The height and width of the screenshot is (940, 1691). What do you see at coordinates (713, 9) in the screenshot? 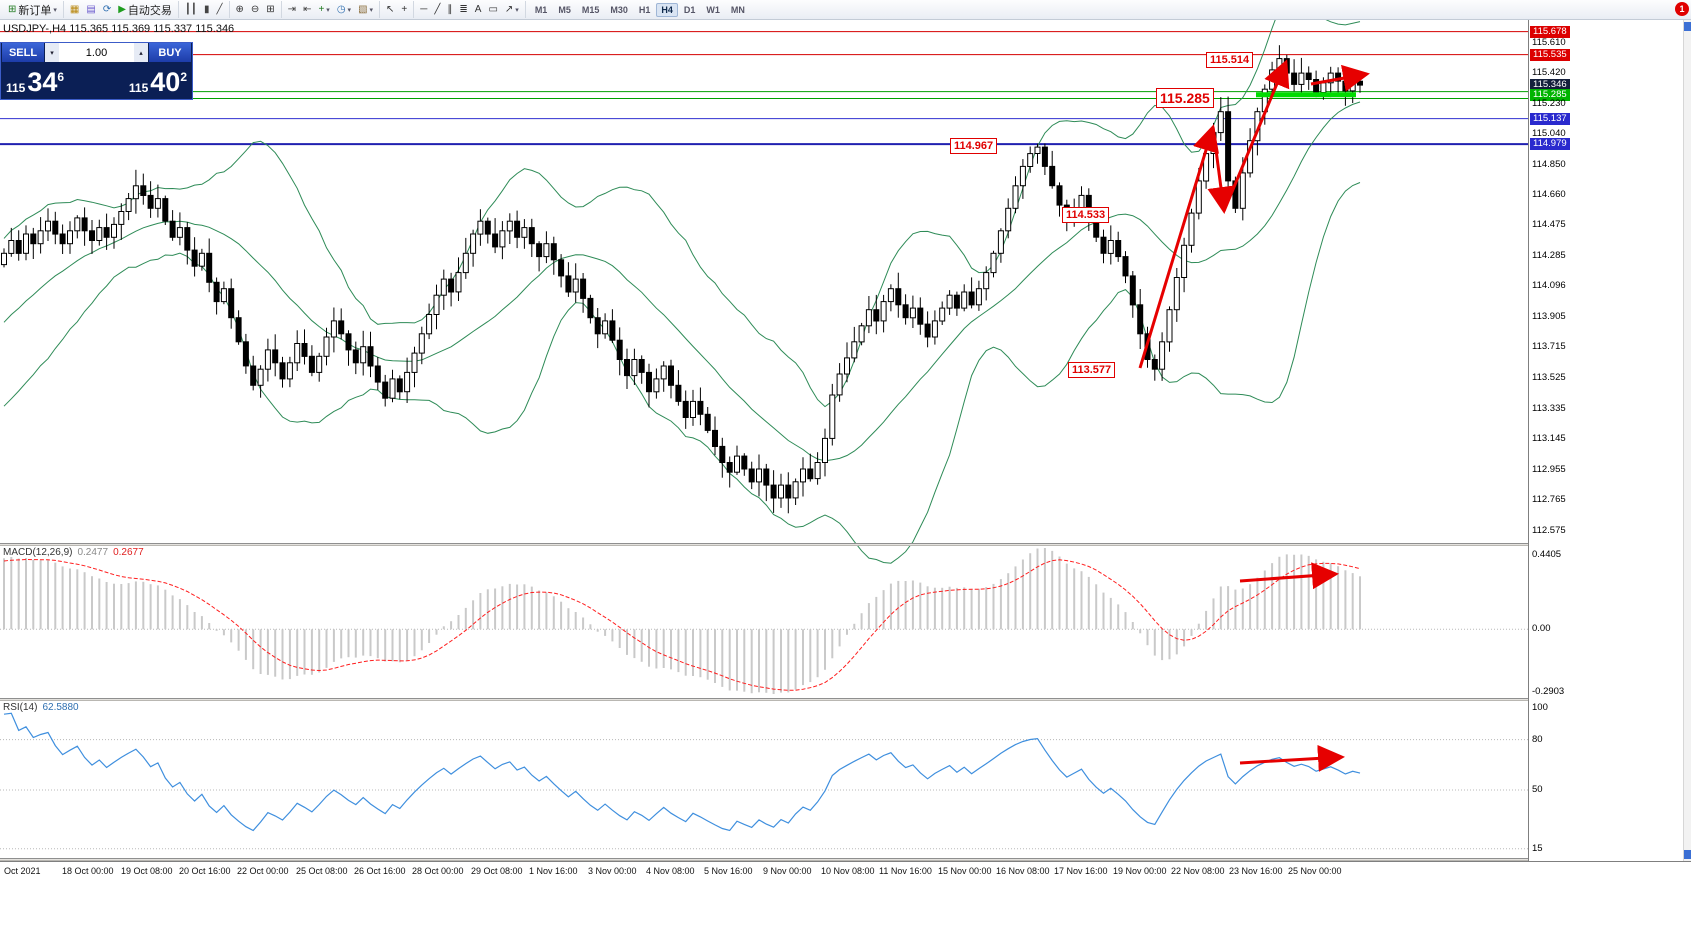
I see `timeframe-w1: W1` at bounding box center [713, 9].